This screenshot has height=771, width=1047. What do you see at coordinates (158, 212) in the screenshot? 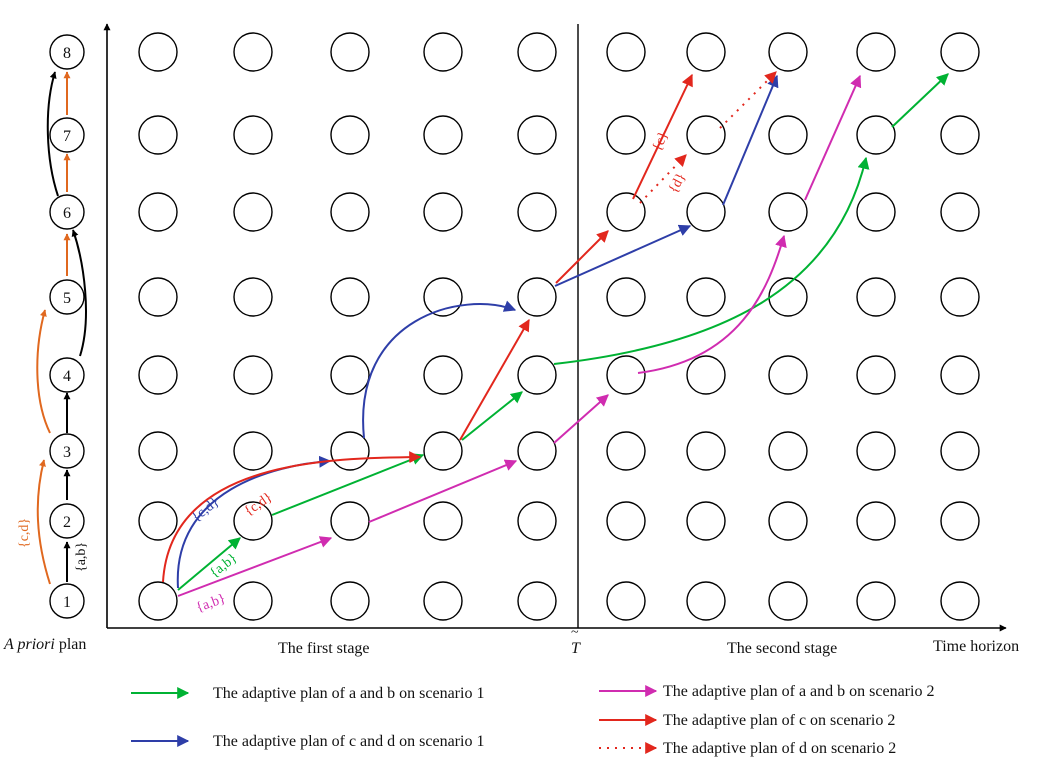
I see `state-node-r6-t1` at bounding box center [158, 212].